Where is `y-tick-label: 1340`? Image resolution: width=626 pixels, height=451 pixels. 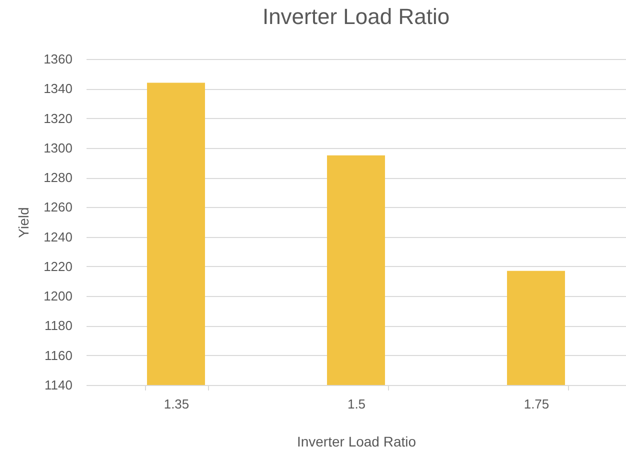 y-tick-label: 1340 is located at coordinates (58, 88).